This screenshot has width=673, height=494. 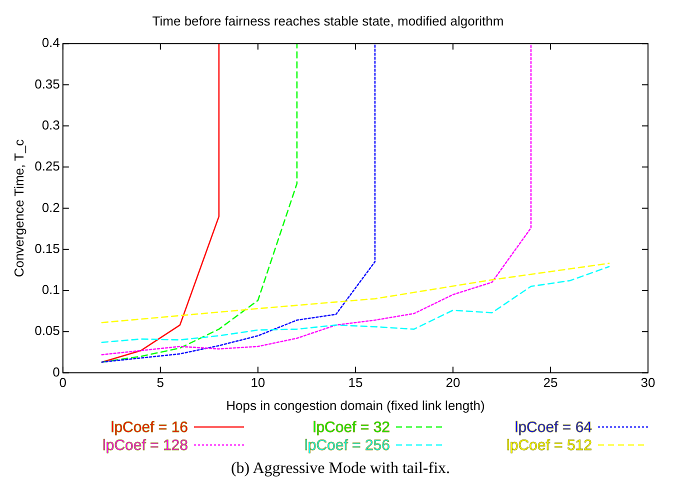 I want to click on y-tick-label: 0.4, so click(x=51, y=42).